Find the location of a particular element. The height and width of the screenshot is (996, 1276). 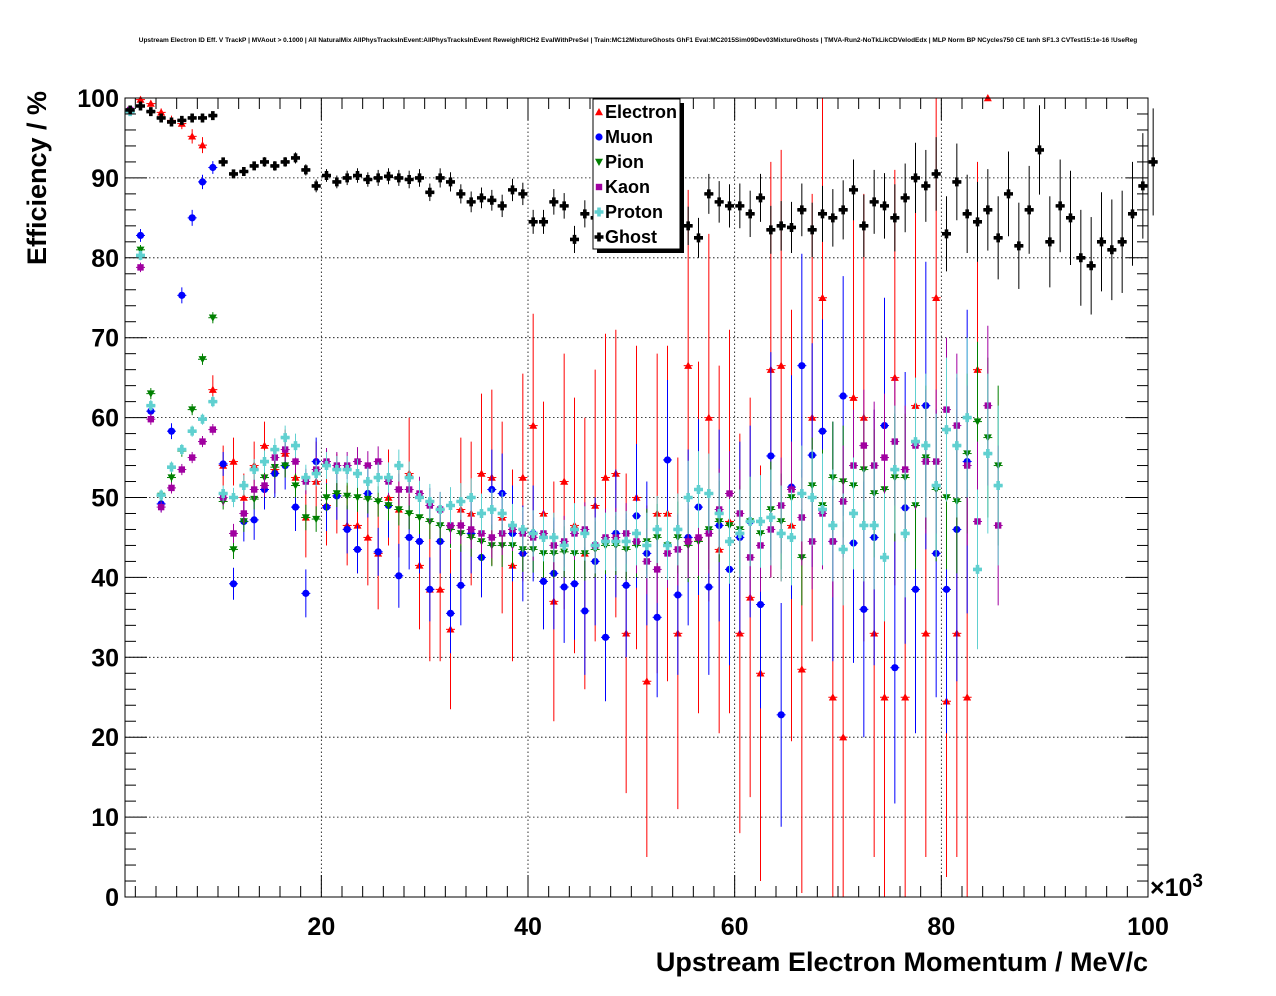

y-tick-label: 40 is located at coordinates (105, 578).